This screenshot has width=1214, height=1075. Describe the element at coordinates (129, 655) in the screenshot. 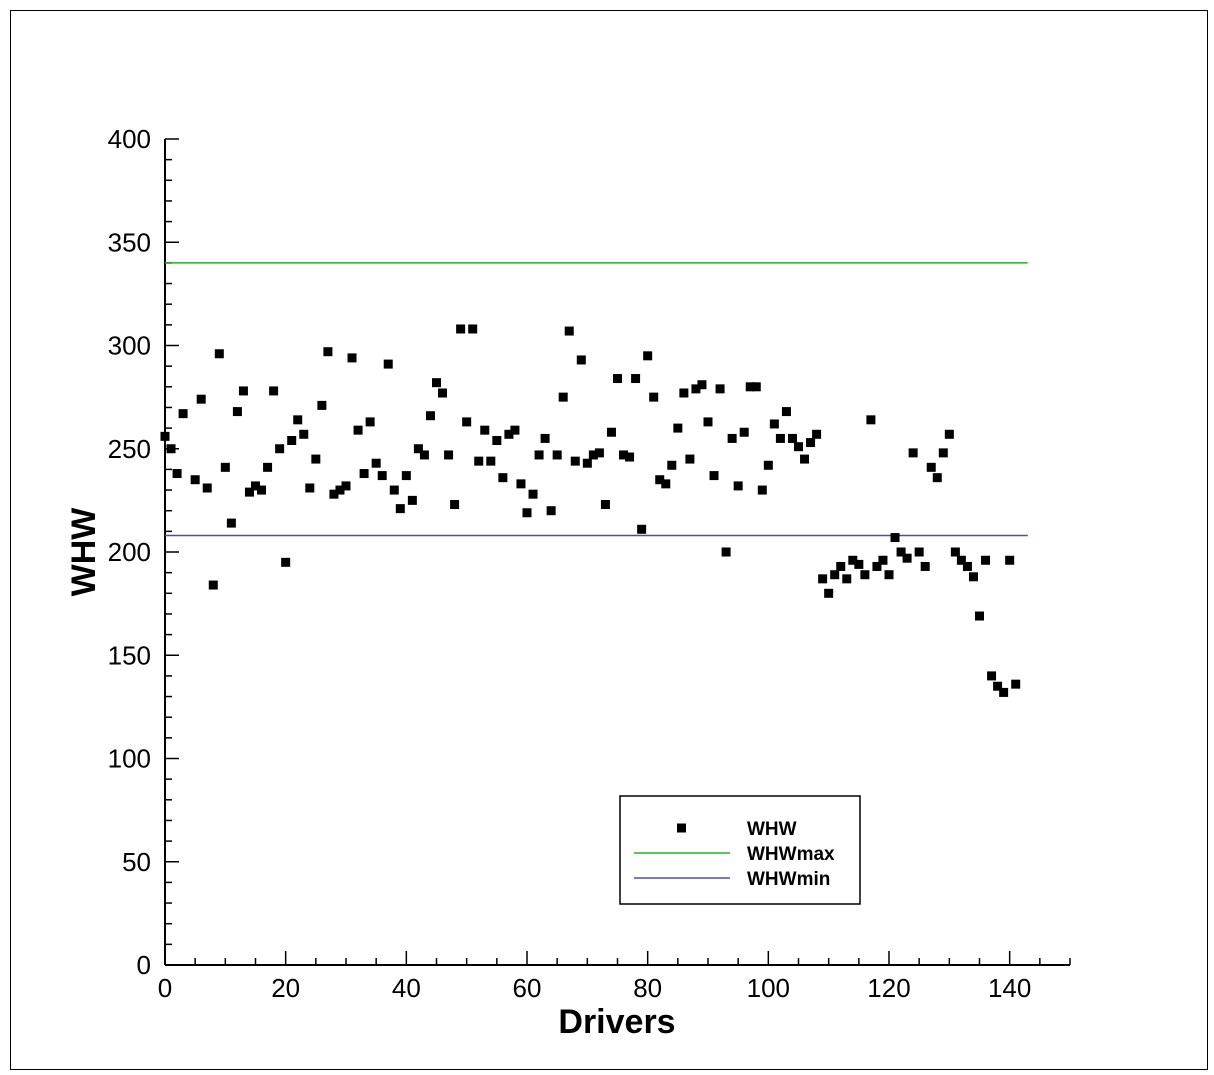

I see `y-tick-label: 150` at that location.